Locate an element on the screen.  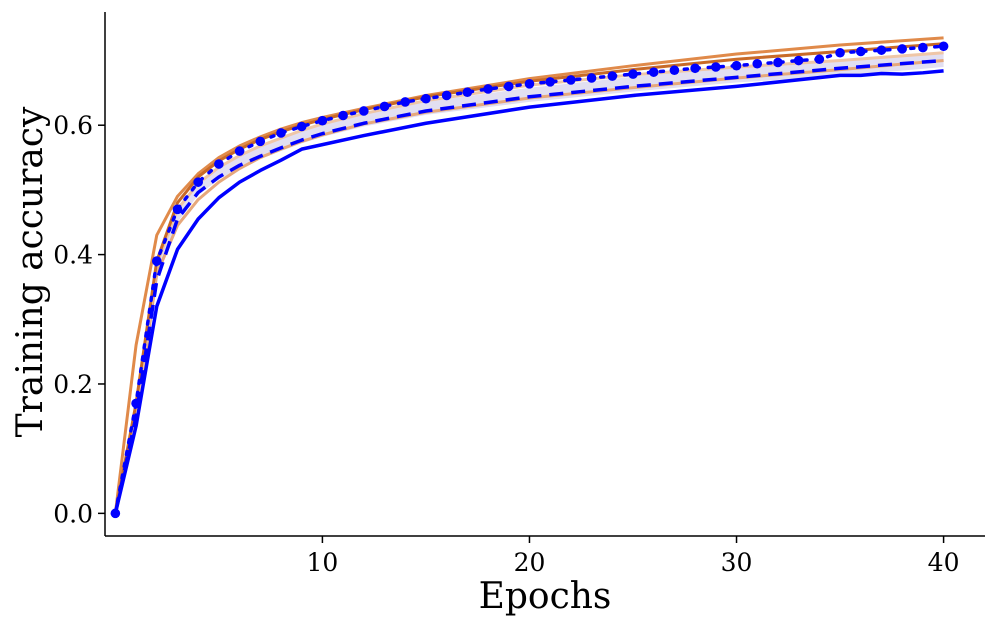
y-tick-label: 0.4 is located at coordinates (73, 255).